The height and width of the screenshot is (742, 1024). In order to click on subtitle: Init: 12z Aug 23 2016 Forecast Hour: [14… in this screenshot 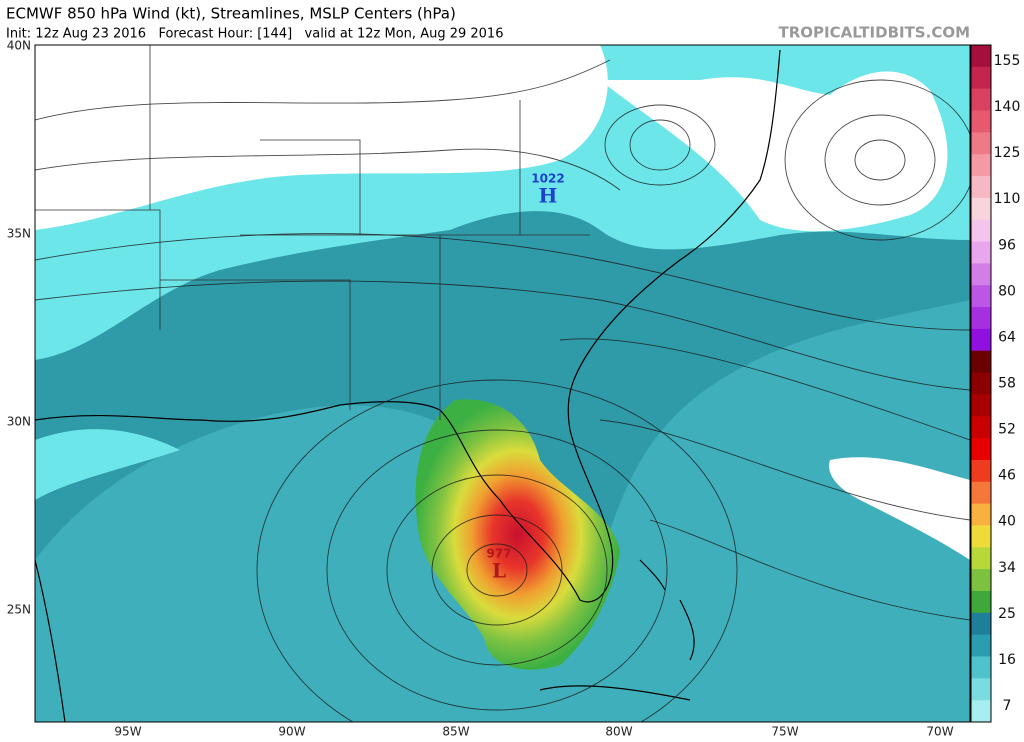, I will do `click(254, 34)`.